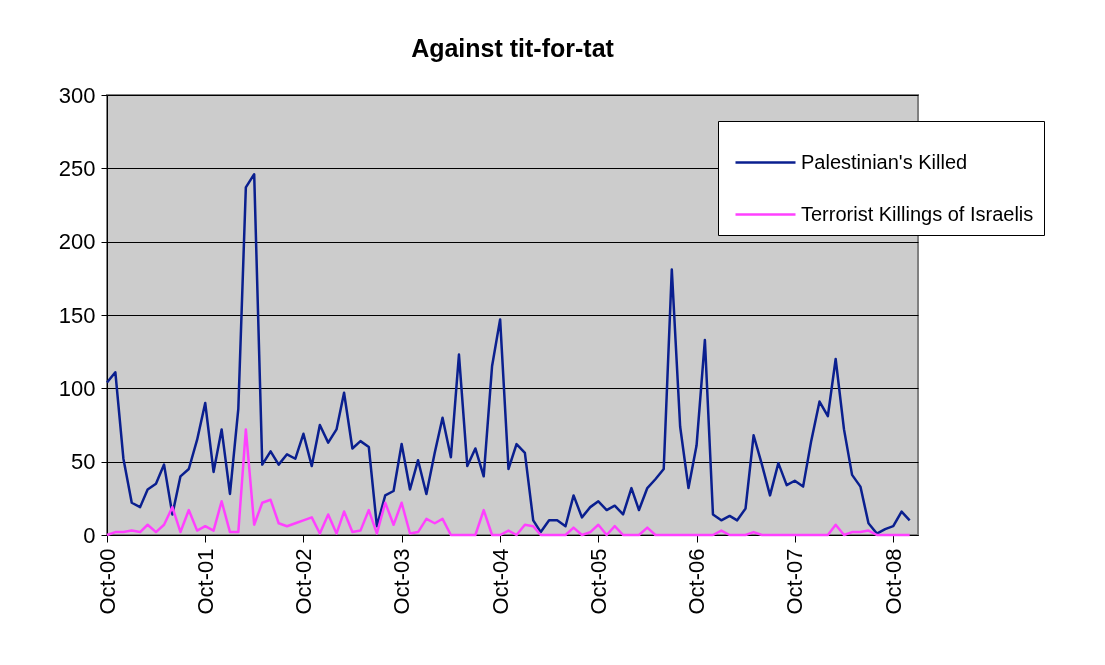  What do you see at coordinates (795, 581) in the screenshot?
I see `x-tick-label: Oct-07` at bounding box center [795, 581].